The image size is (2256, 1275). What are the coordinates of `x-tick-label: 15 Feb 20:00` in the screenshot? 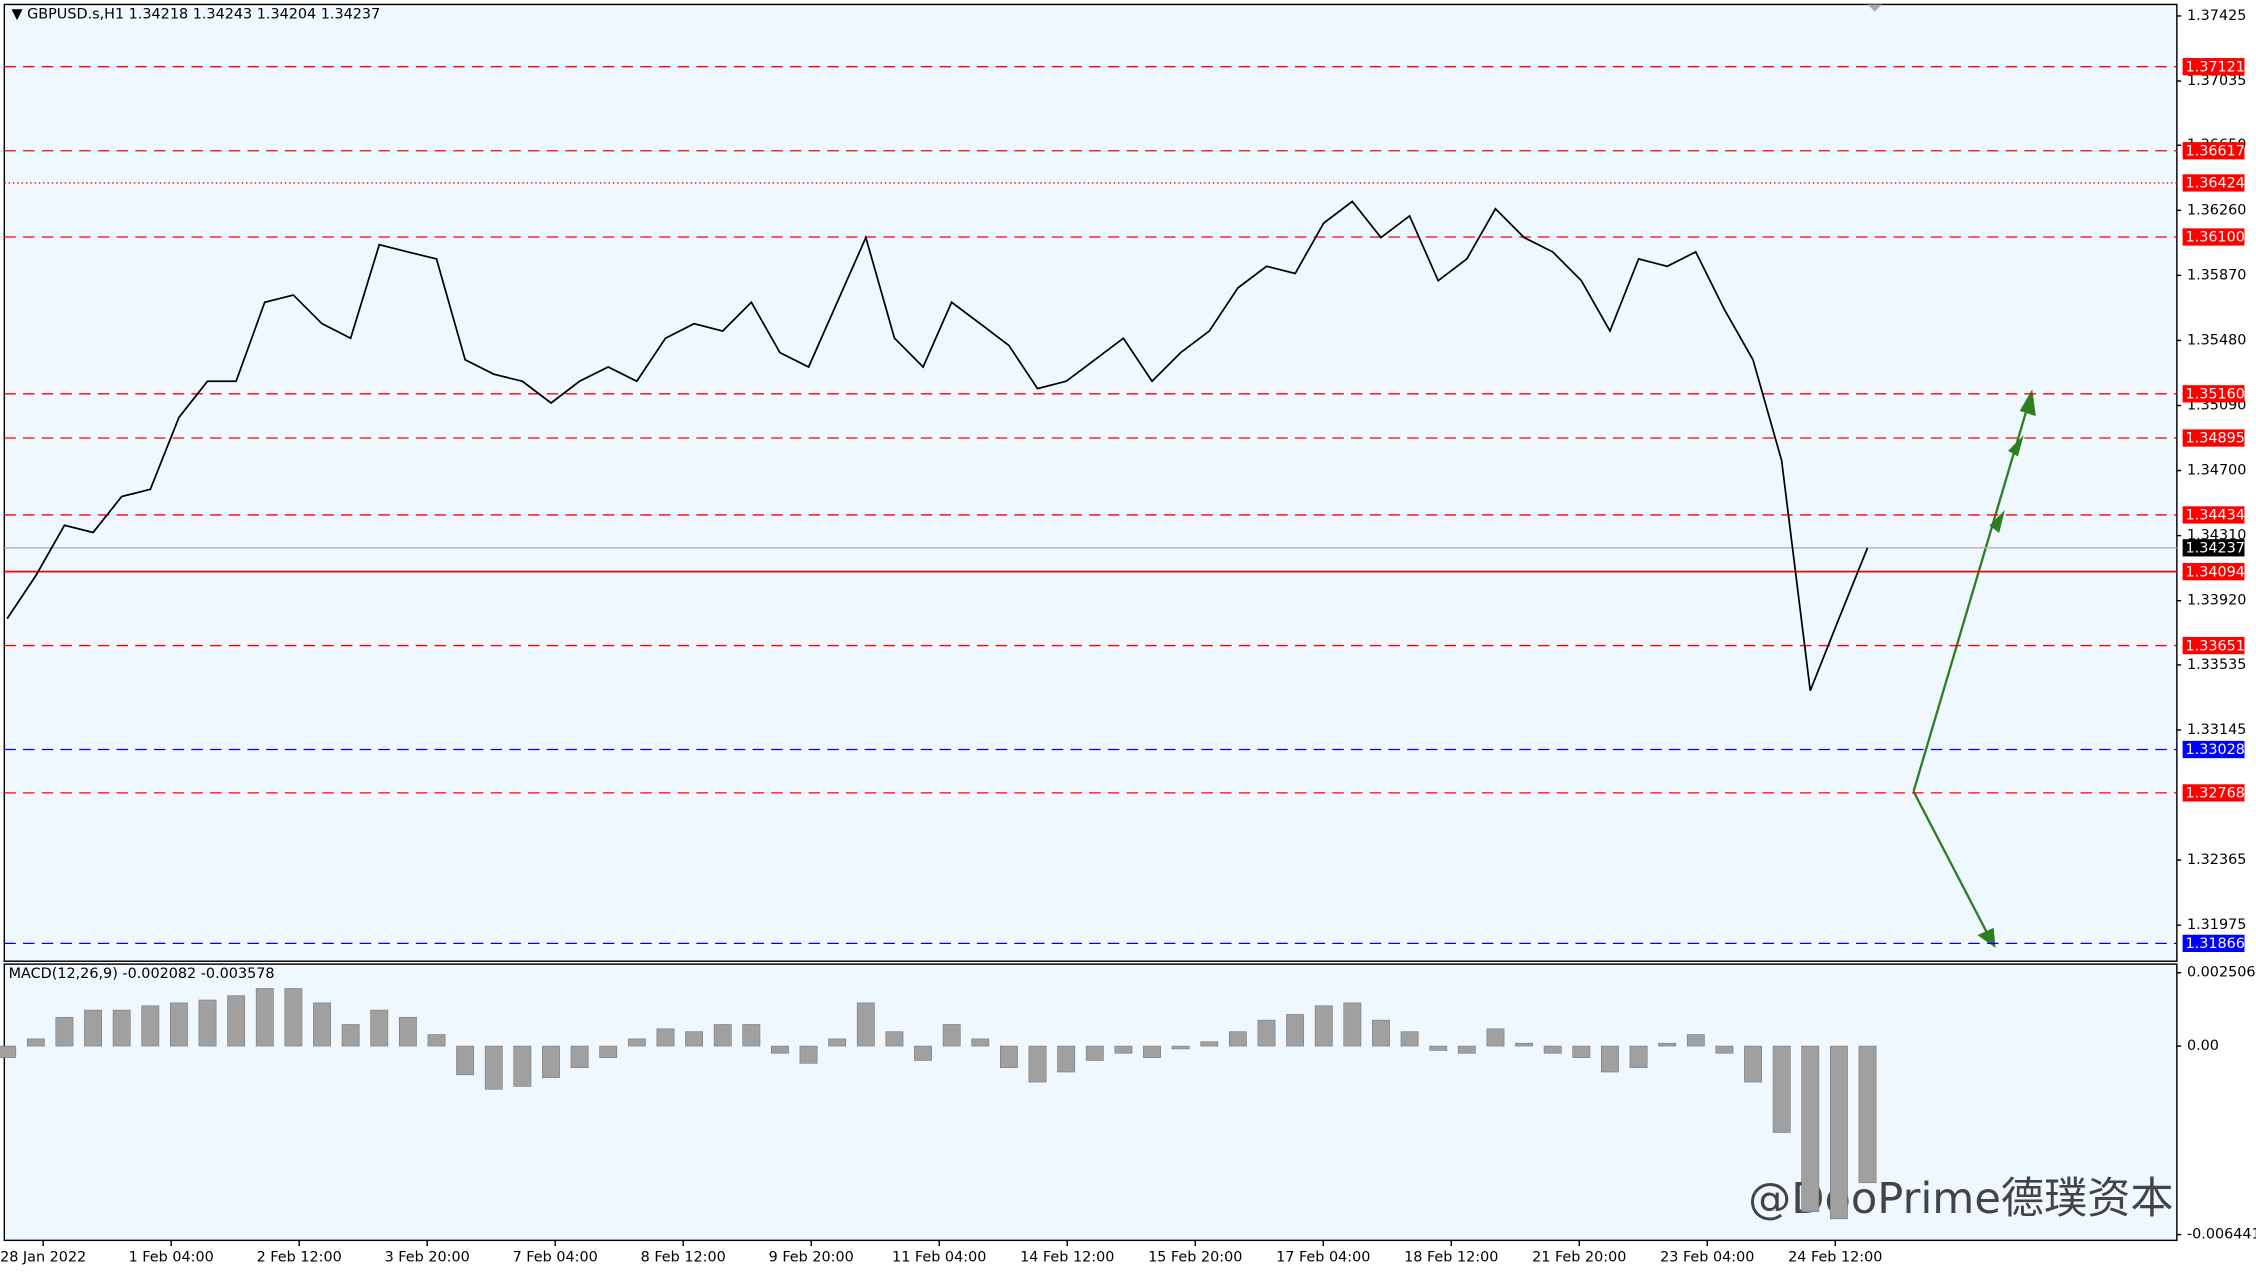 It's located at (1195, 1258).